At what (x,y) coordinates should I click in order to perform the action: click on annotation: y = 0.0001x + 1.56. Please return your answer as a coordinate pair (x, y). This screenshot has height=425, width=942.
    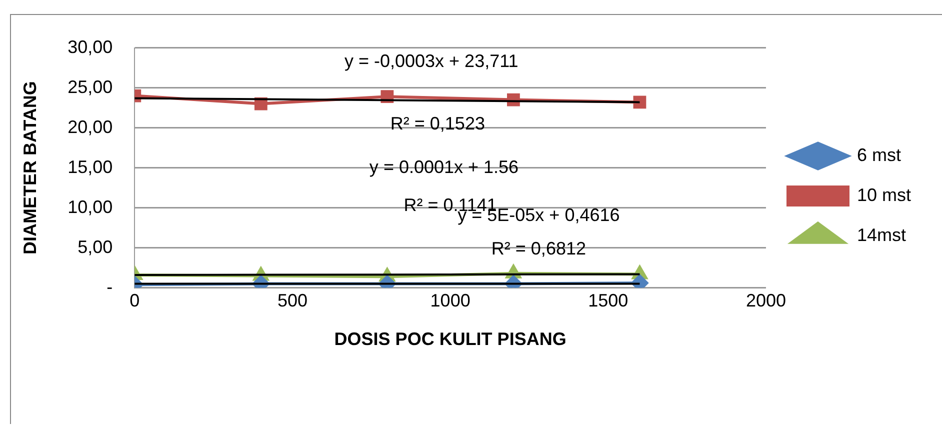
    Looking at the image, I should click on (444, 166).